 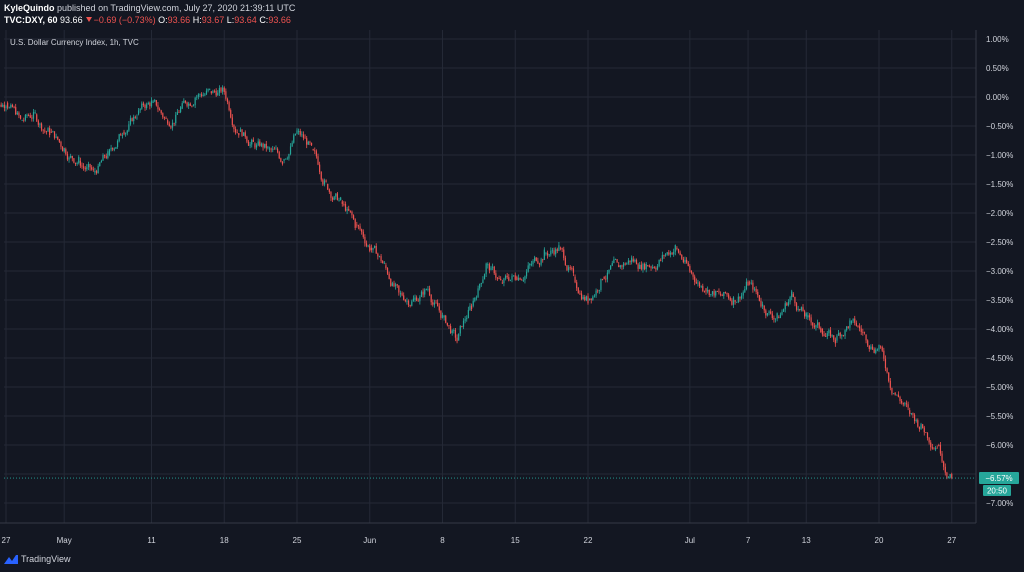 I want to click on y-tick-label: −0.50%, so click(x=999, y=126).